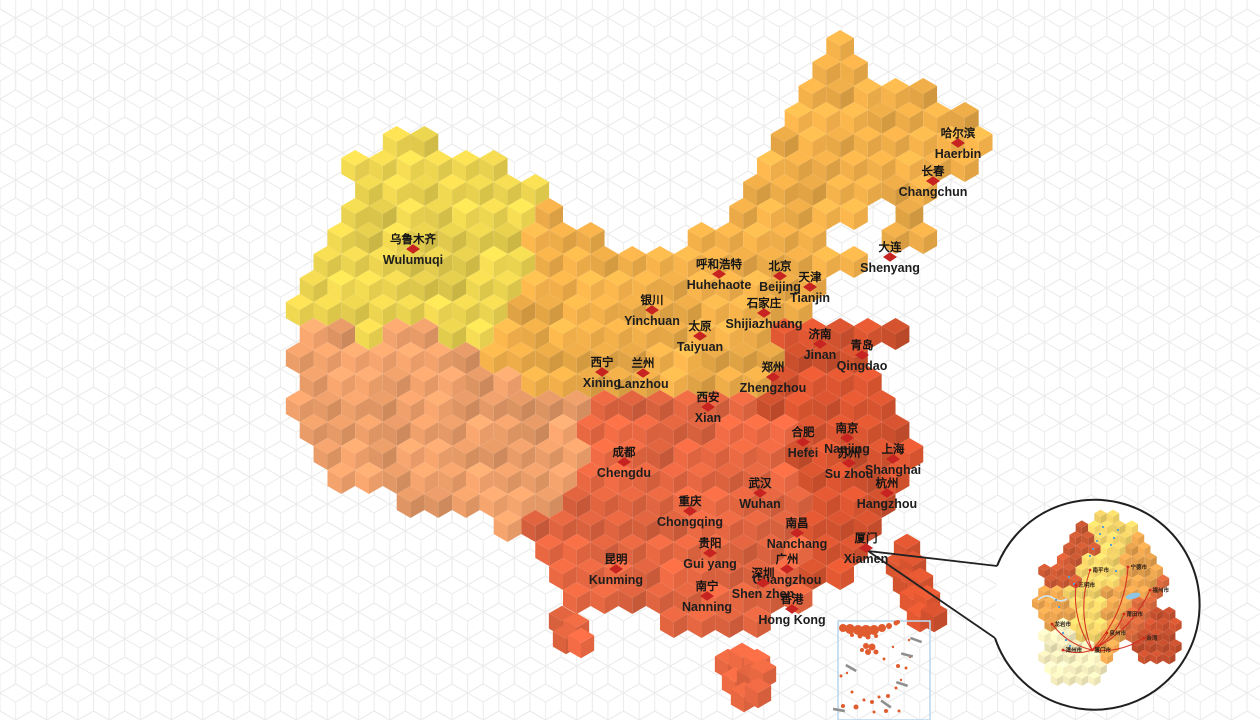 The height and width of the screenshot is (720, 1260). I want to click on city-chongqing: 重庆 Chongqing, so click(690, 511).